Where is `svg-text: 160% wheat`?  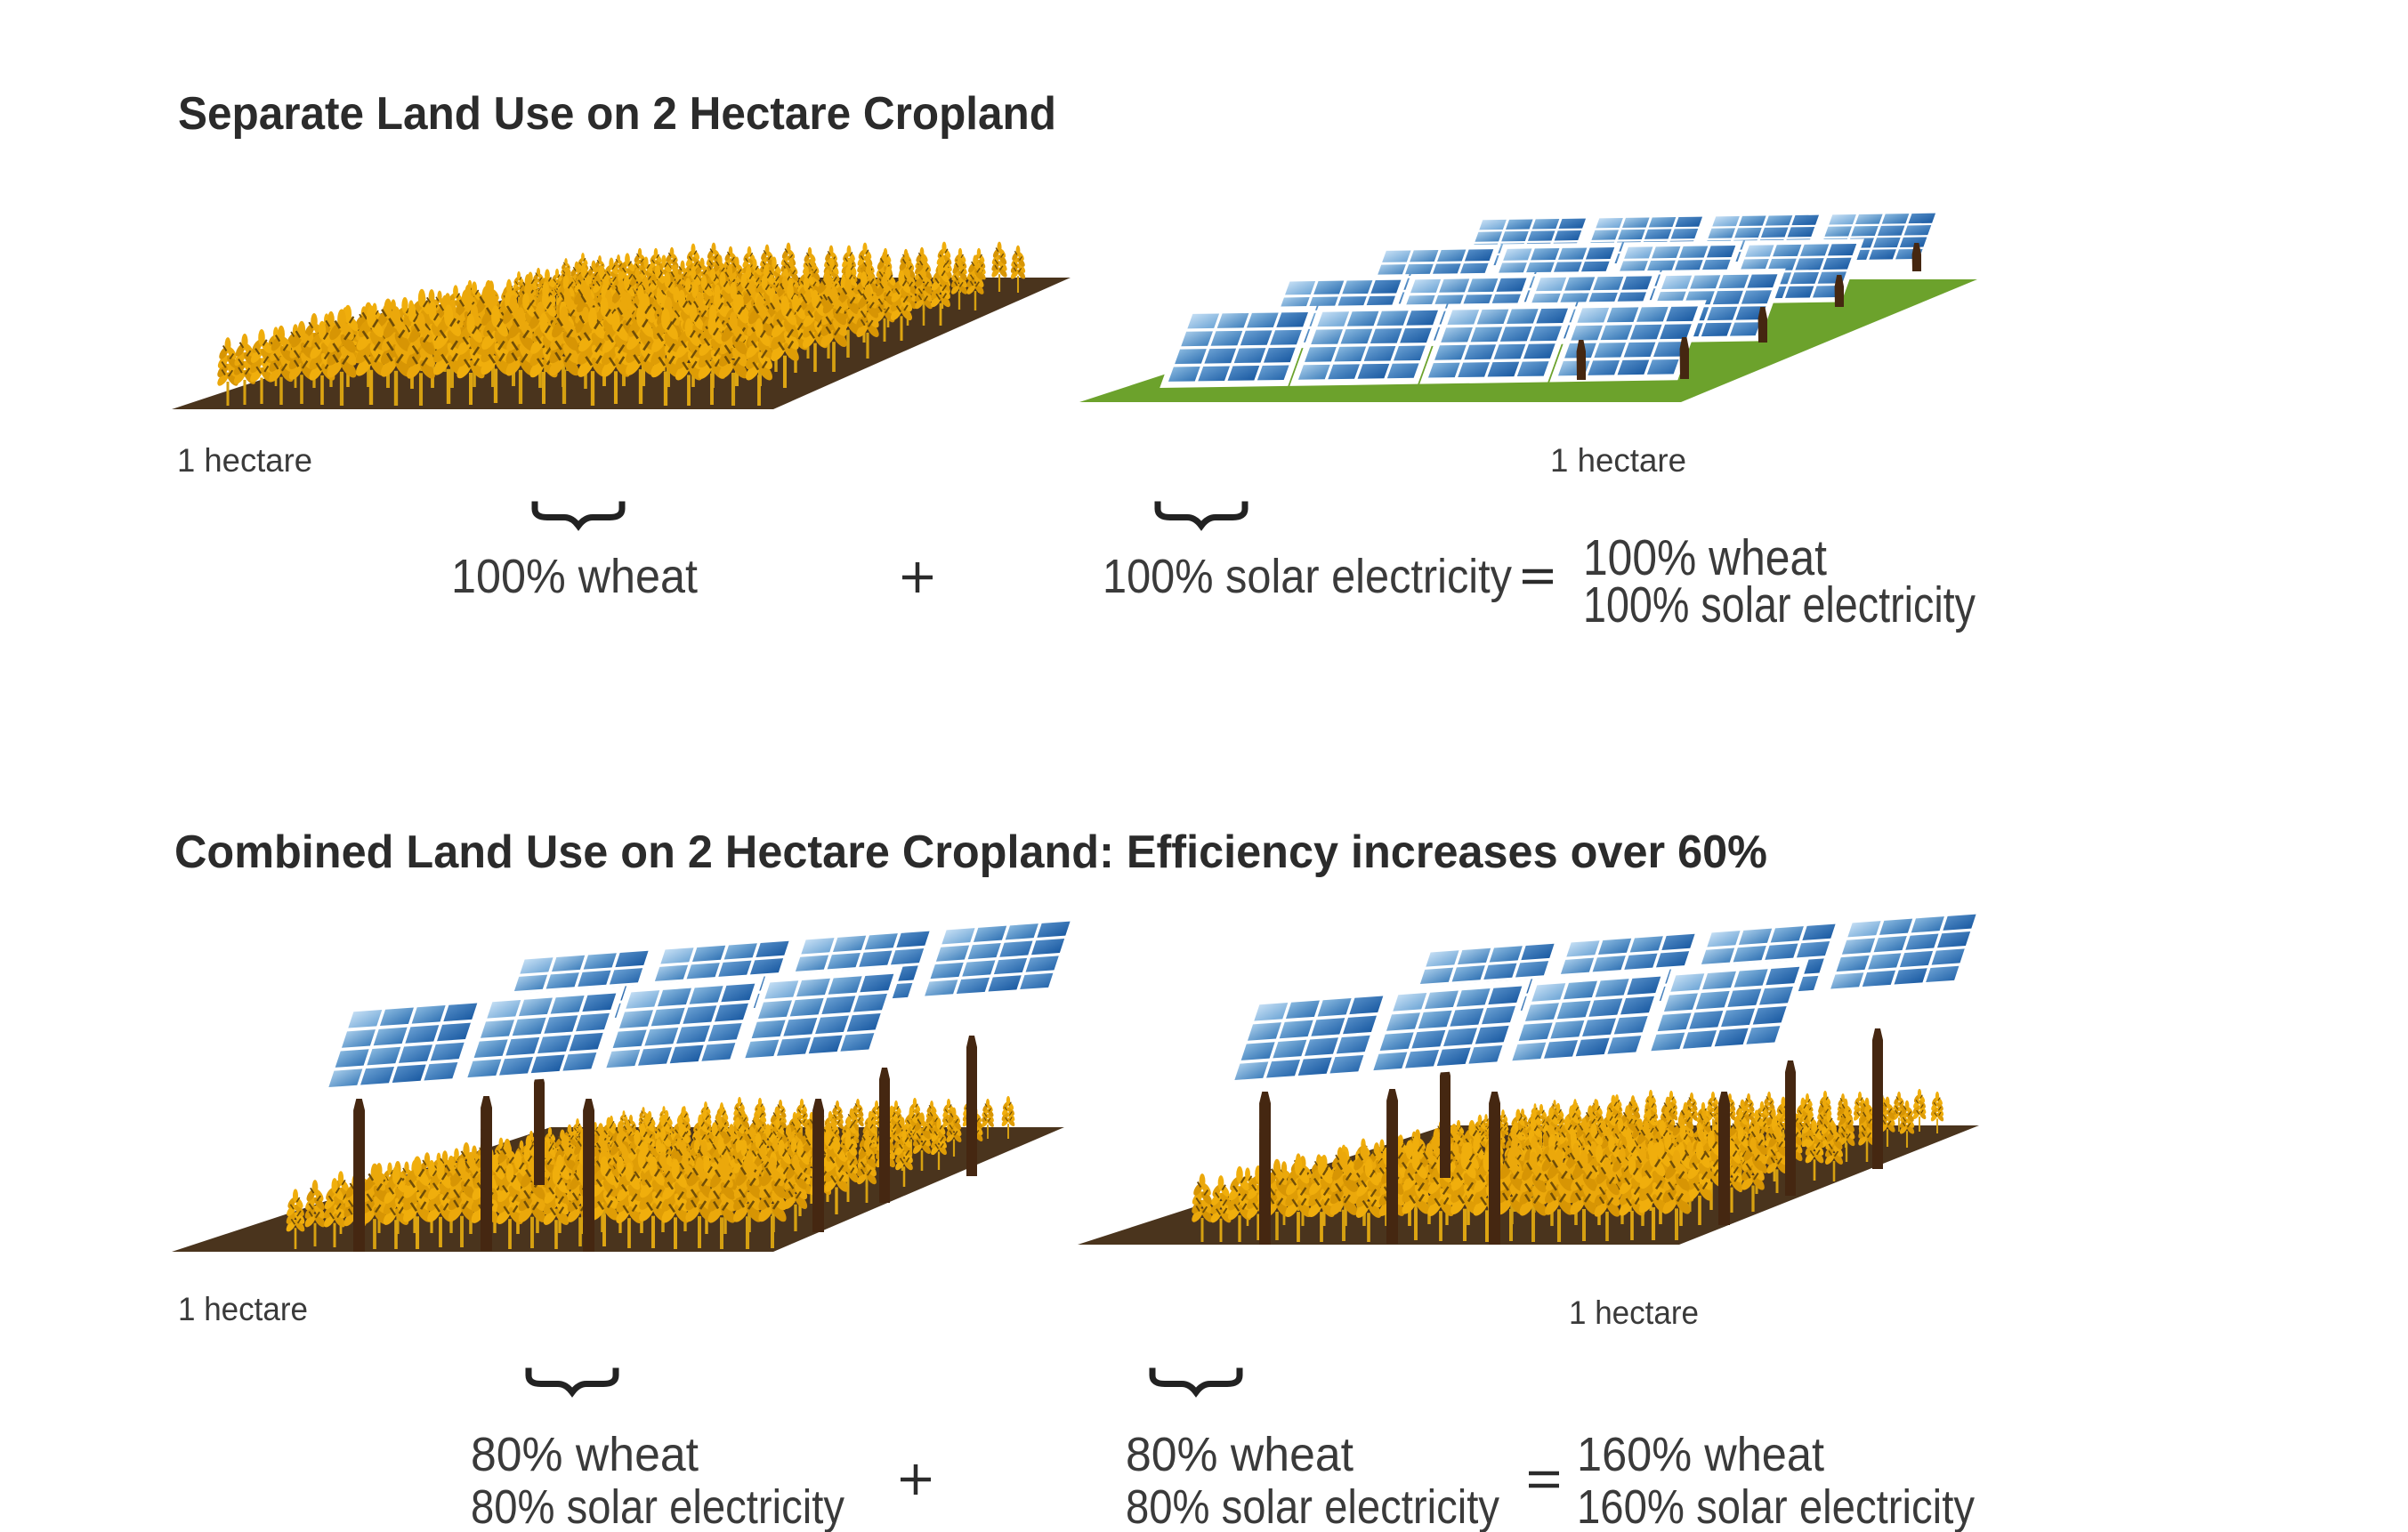
svg-text: 160% wheat is located at coordinates (1701, 1454).